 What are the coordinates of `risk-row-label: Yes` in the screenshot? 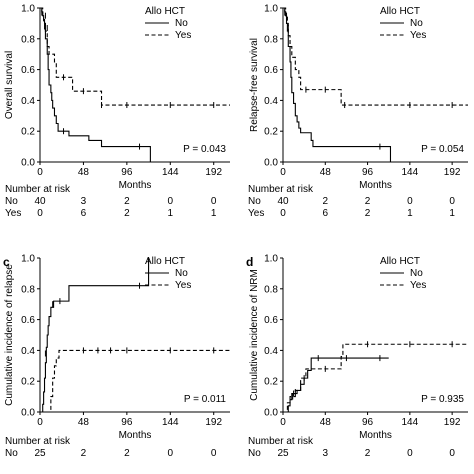 It's located at (13, 213).